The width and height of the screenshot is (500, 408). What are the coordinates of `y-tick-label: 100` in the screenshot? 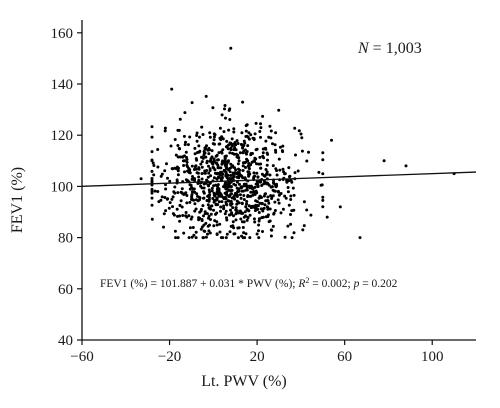 It's located at (62, 187).